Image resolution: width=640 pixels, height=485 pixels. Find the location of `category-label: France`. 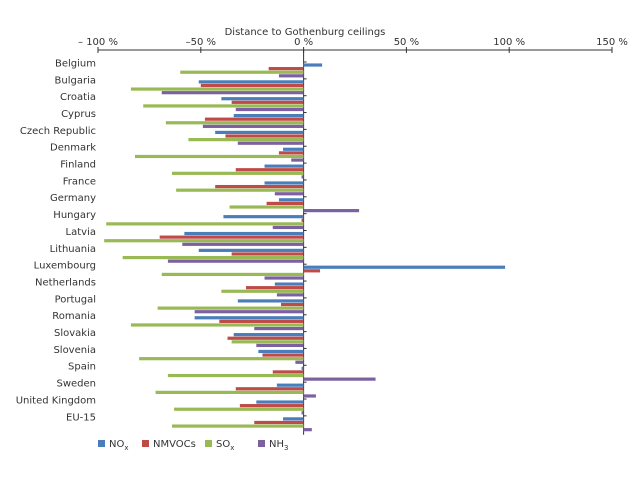

category-label: France is located at coordinates (79, 181).